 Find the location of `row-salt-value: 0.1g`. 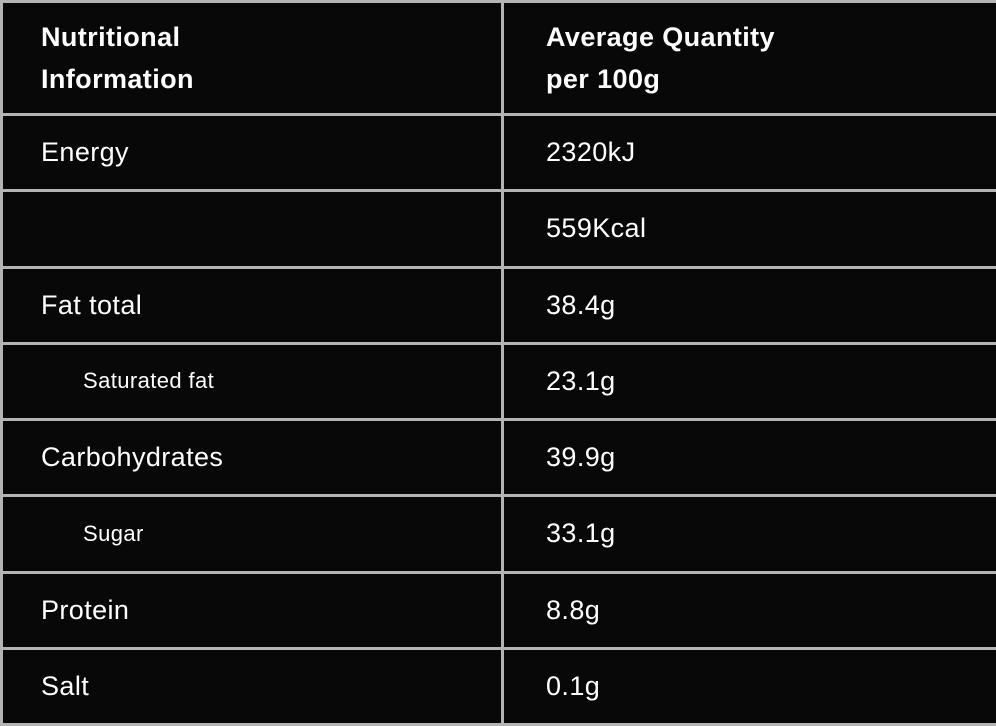

row-salt-value: 0.1g is located at coordinates (750, 686).